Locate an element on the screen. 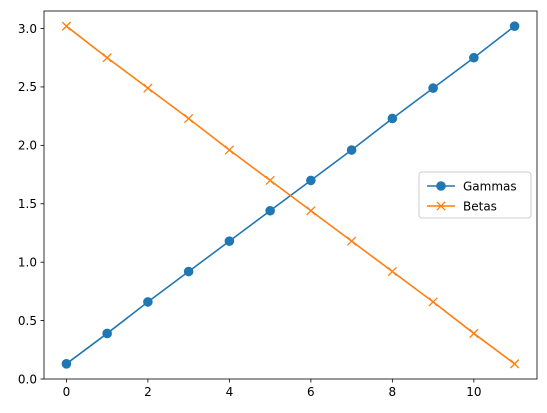 The height and width of the screenshot is (413, 547). legend-marker-gammas is located at coordinates (441, 186).